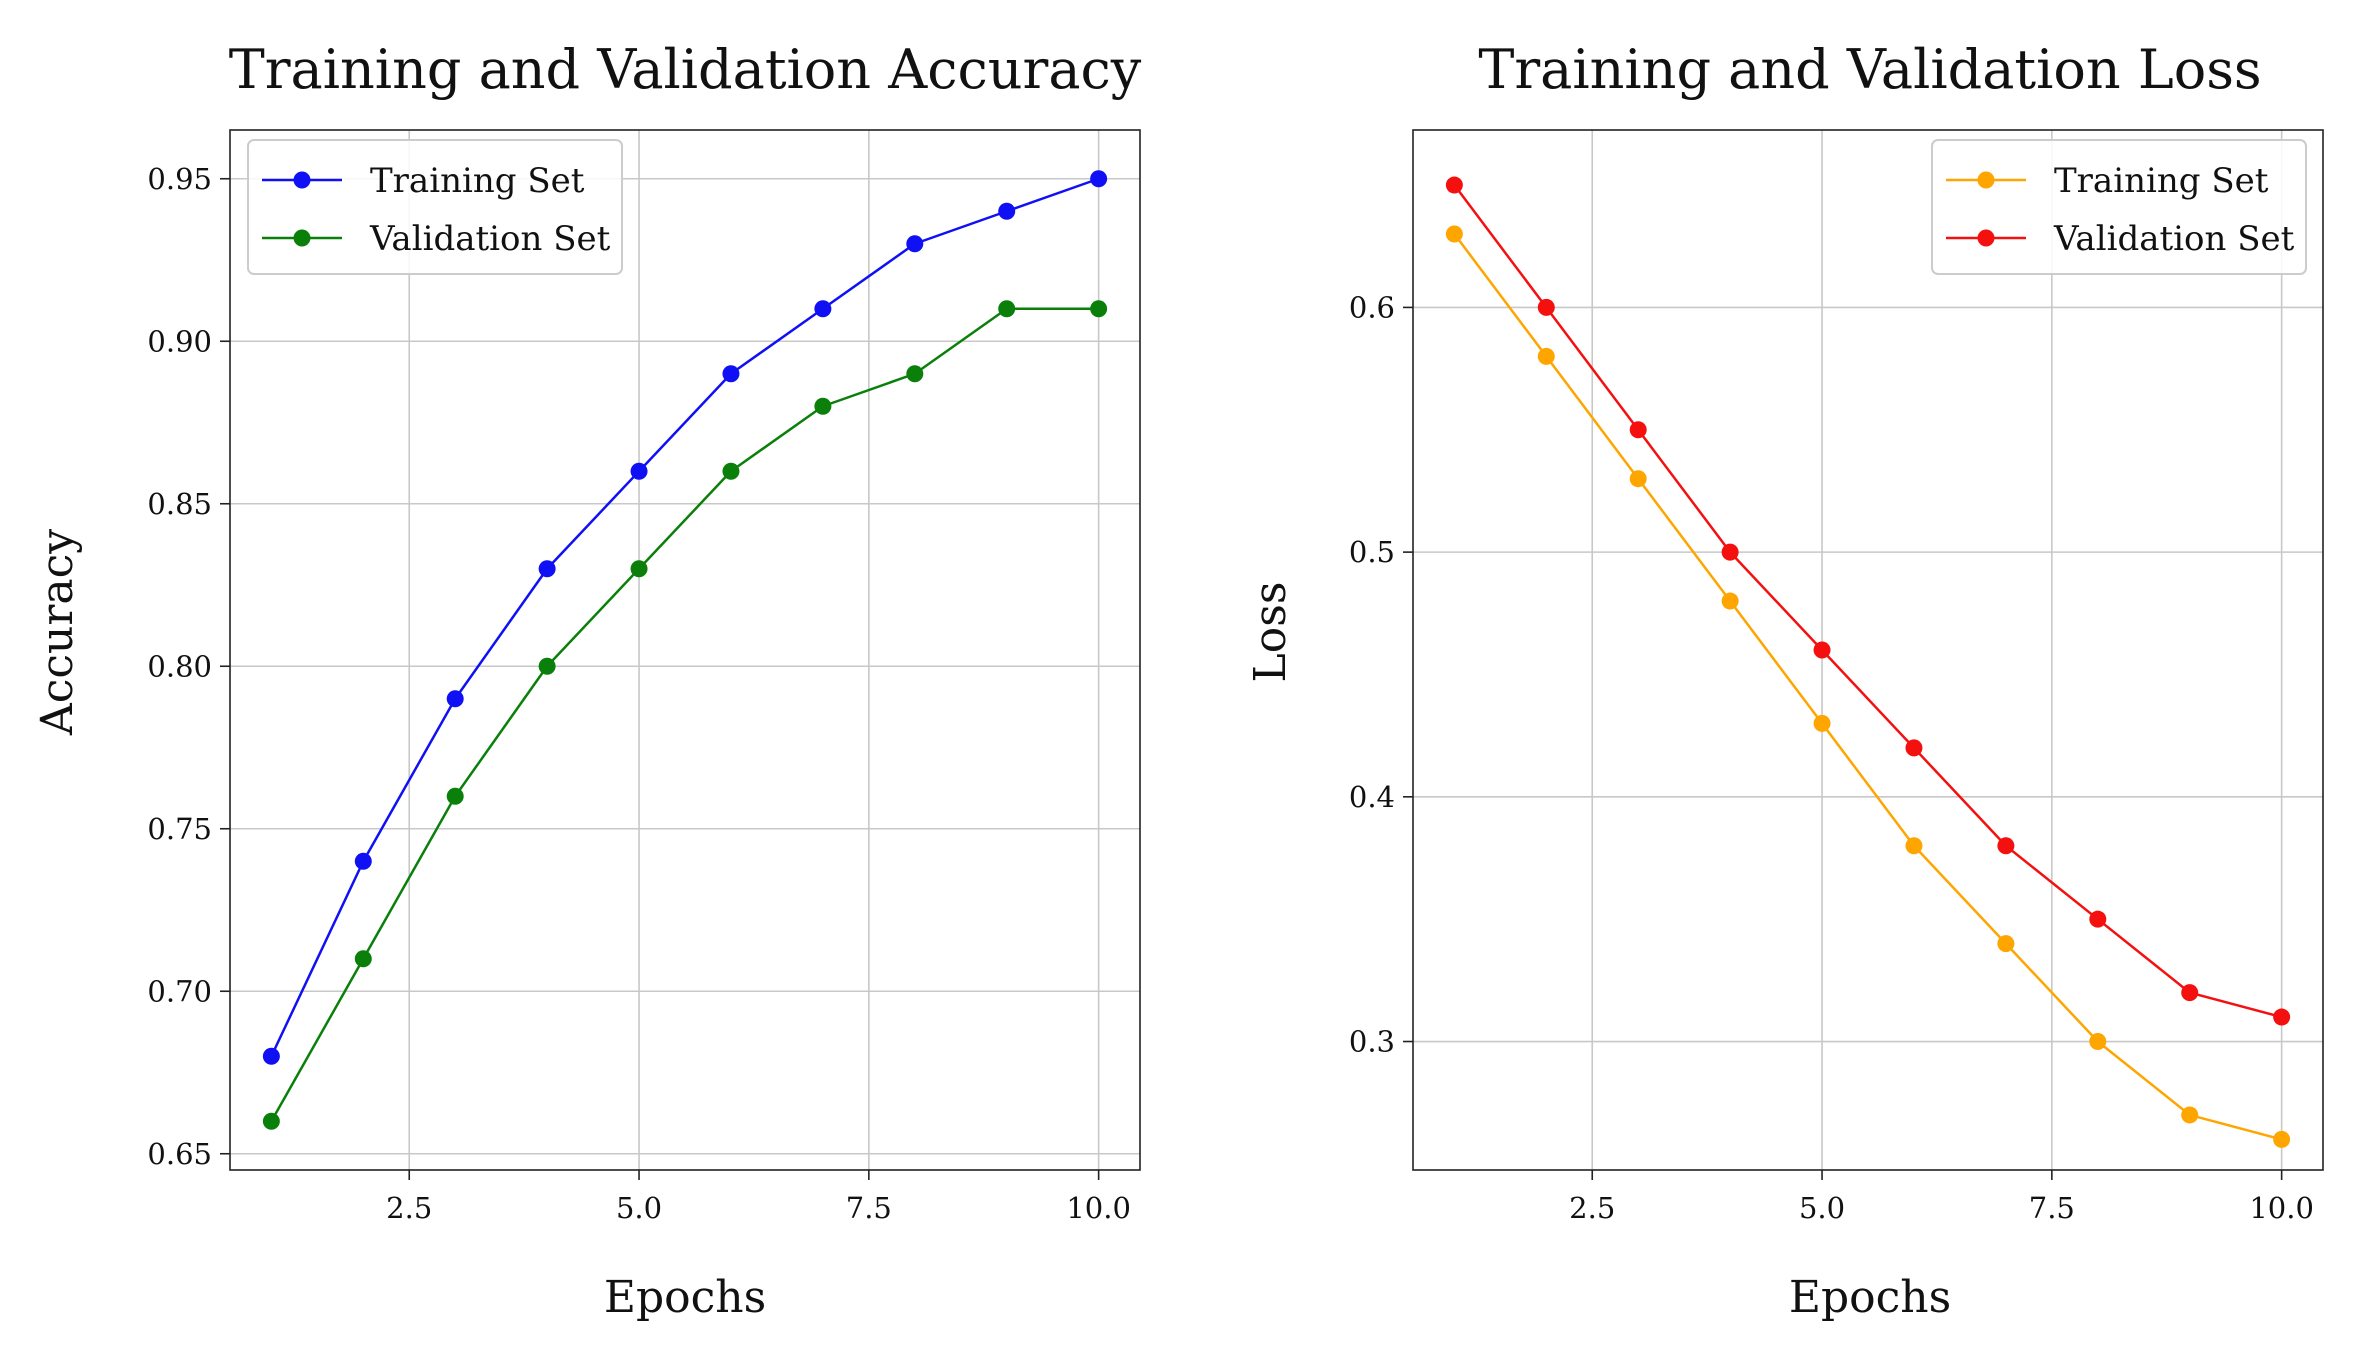 This screenshot has height=1367, width=2365. I want to click on accuracy-legend-label-training: Training Set, so click(477, 181).